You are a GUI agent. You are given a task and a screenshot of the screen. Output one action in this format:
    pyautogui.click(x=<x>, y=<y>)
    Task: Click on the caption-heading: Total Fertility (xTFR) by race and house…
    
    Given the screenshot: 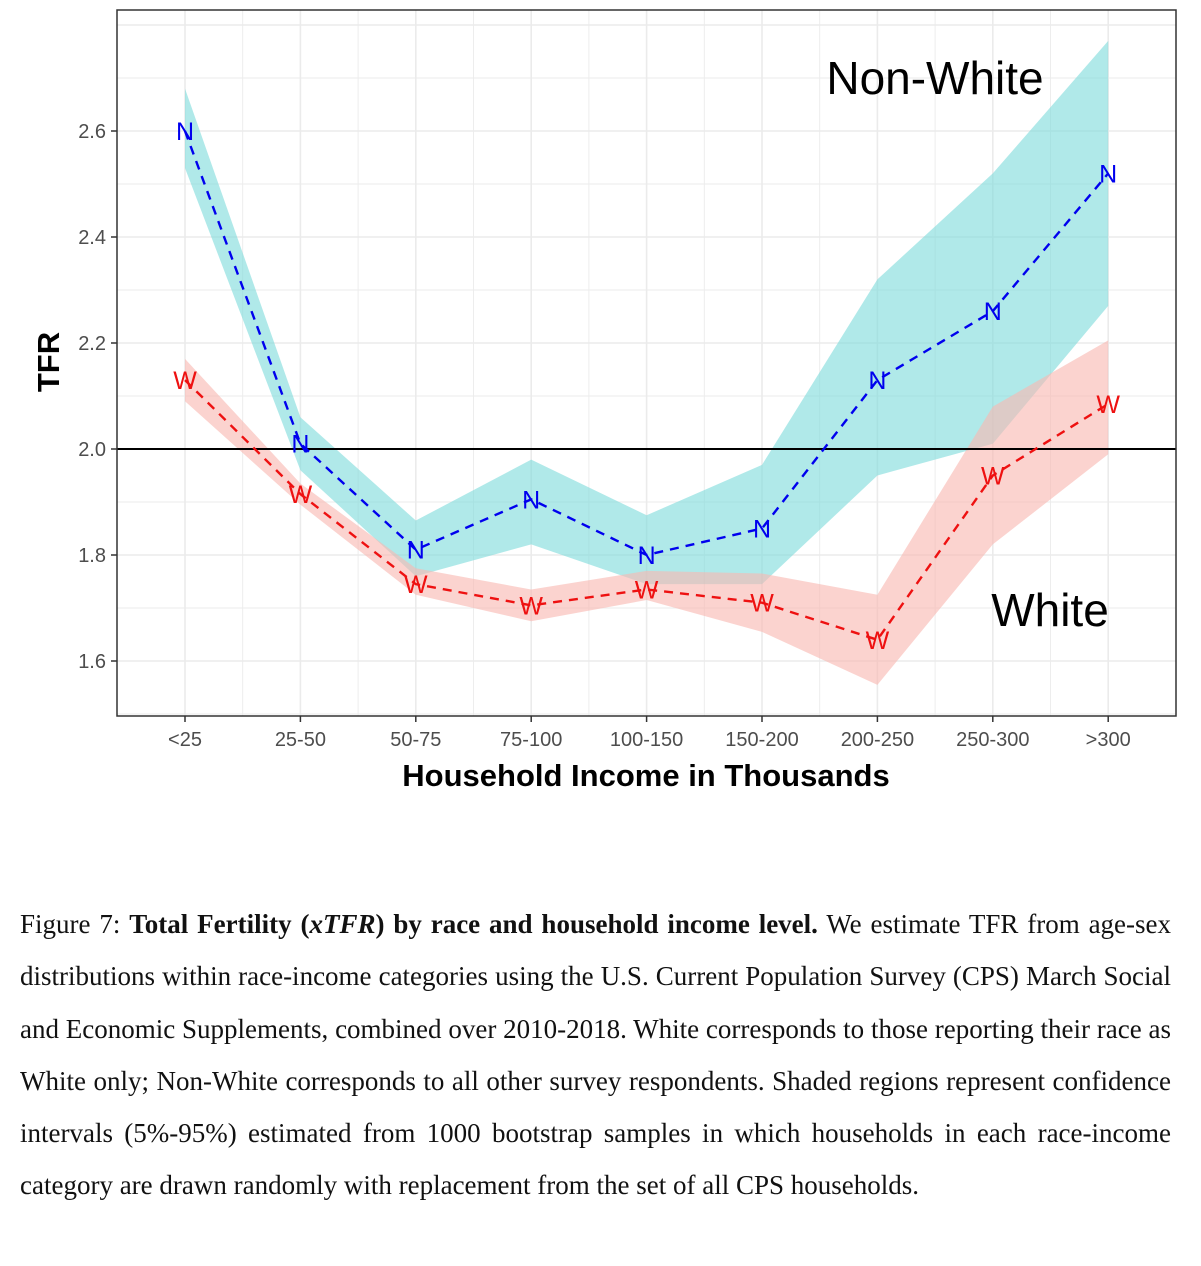 What is the action you would take?
    pyautogui.click(x=473, y=924)
    